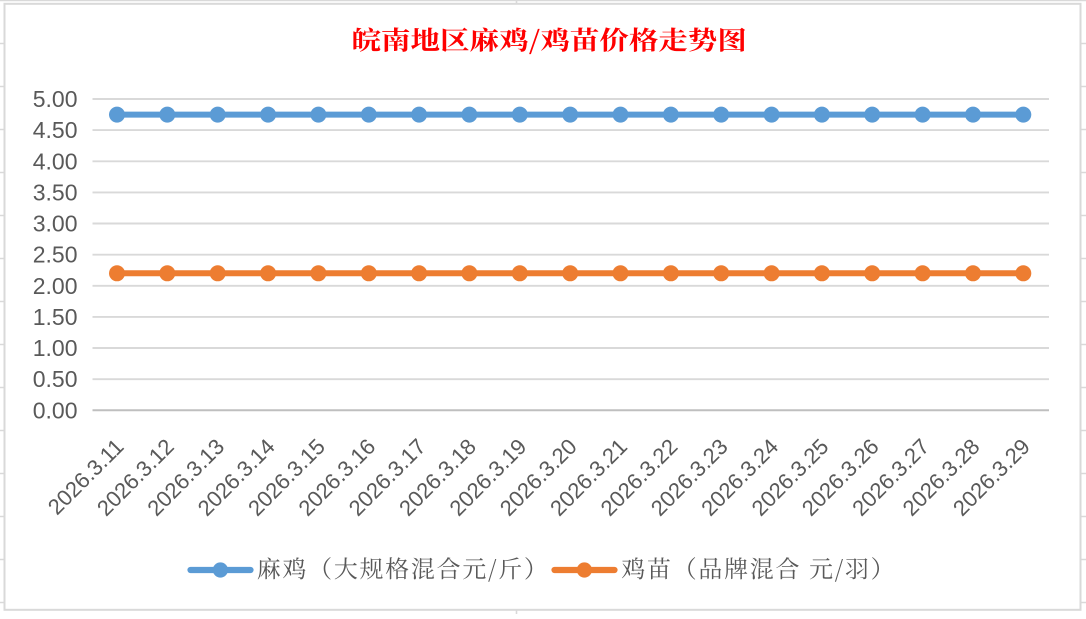  I want to click on svg-text: 3.50, so click(55, 192).